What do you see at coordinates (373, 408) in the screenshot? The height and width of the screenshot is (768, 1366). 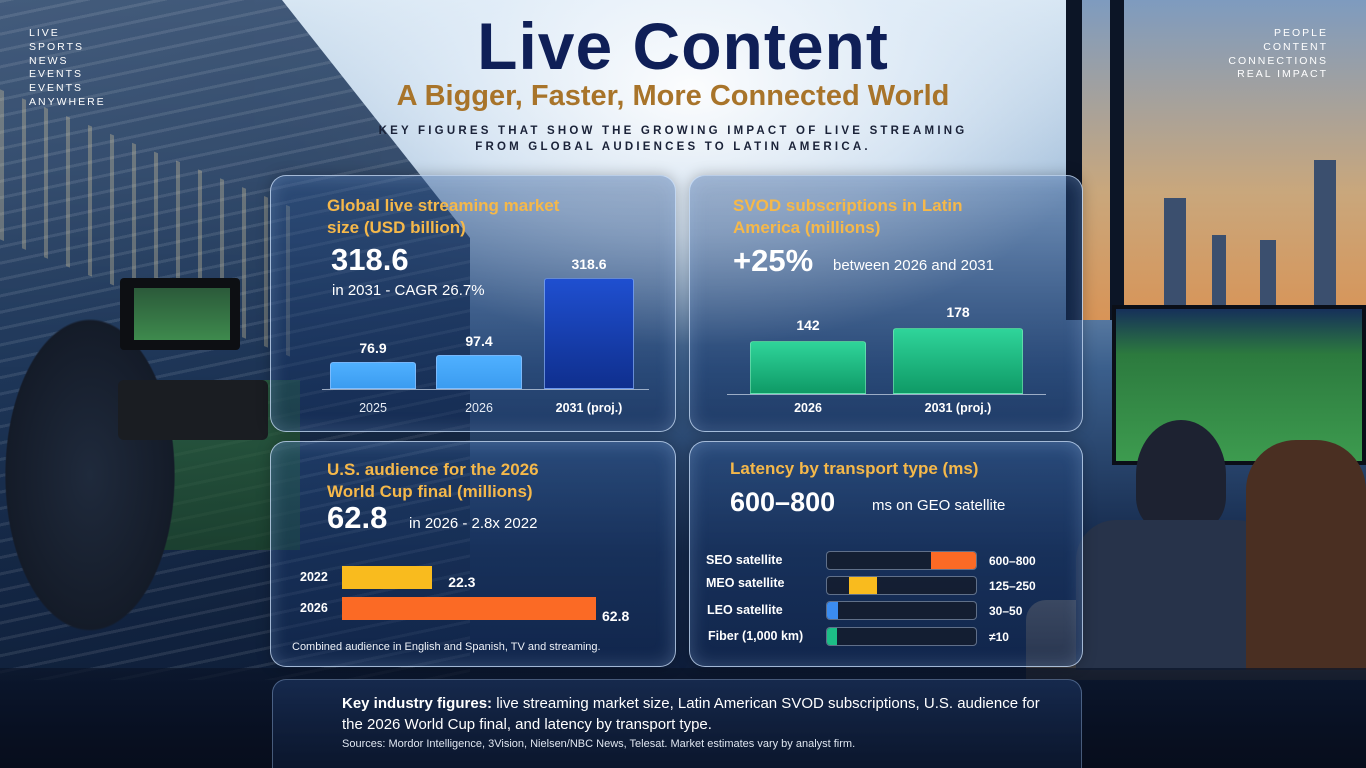 I see `market-category-label: 2025` at bounding box center [373, 408].